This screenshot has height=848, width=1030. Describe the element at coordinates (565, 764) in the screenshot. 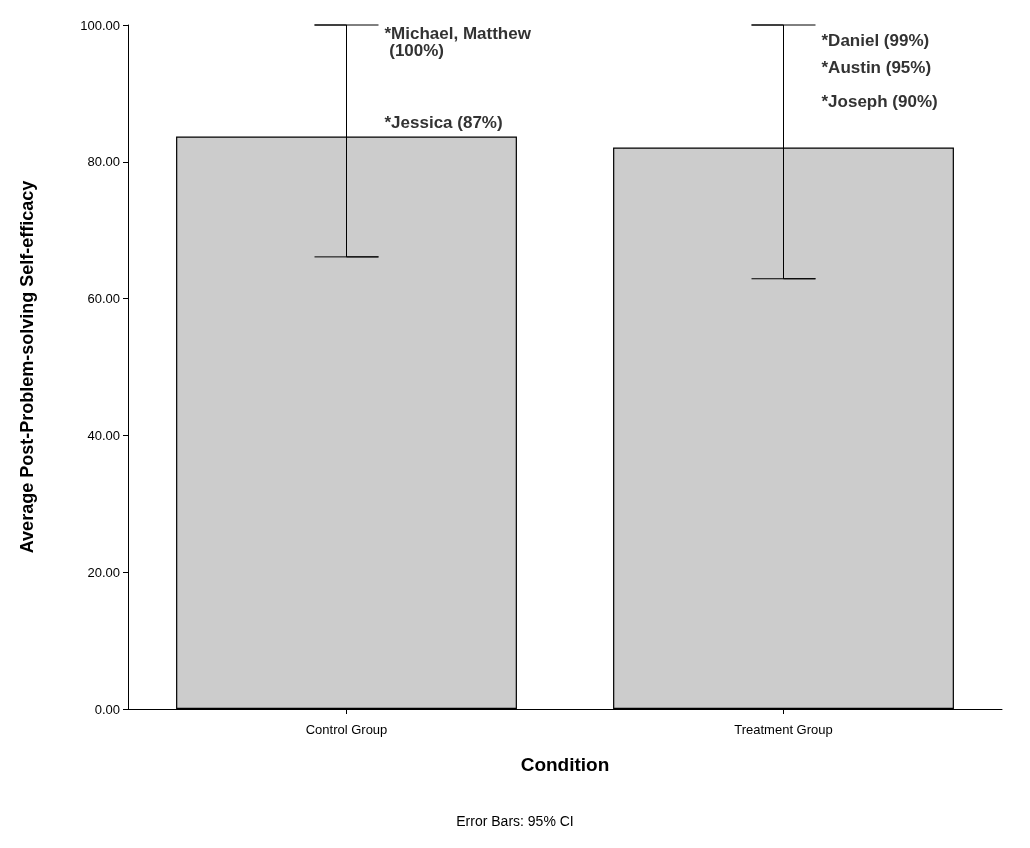

I see `x-axis-title: Condition` at that location.